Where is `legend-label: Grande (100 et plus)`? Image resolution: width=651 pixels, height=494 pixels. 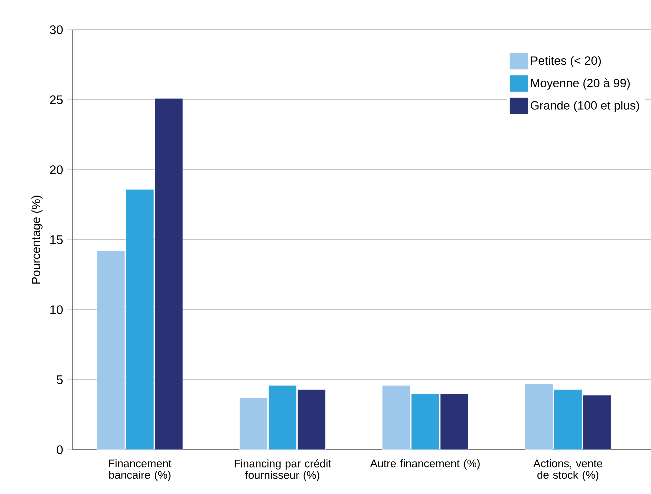 legend-label: Grande (100 et plus) is located at coordinates (585, 106).